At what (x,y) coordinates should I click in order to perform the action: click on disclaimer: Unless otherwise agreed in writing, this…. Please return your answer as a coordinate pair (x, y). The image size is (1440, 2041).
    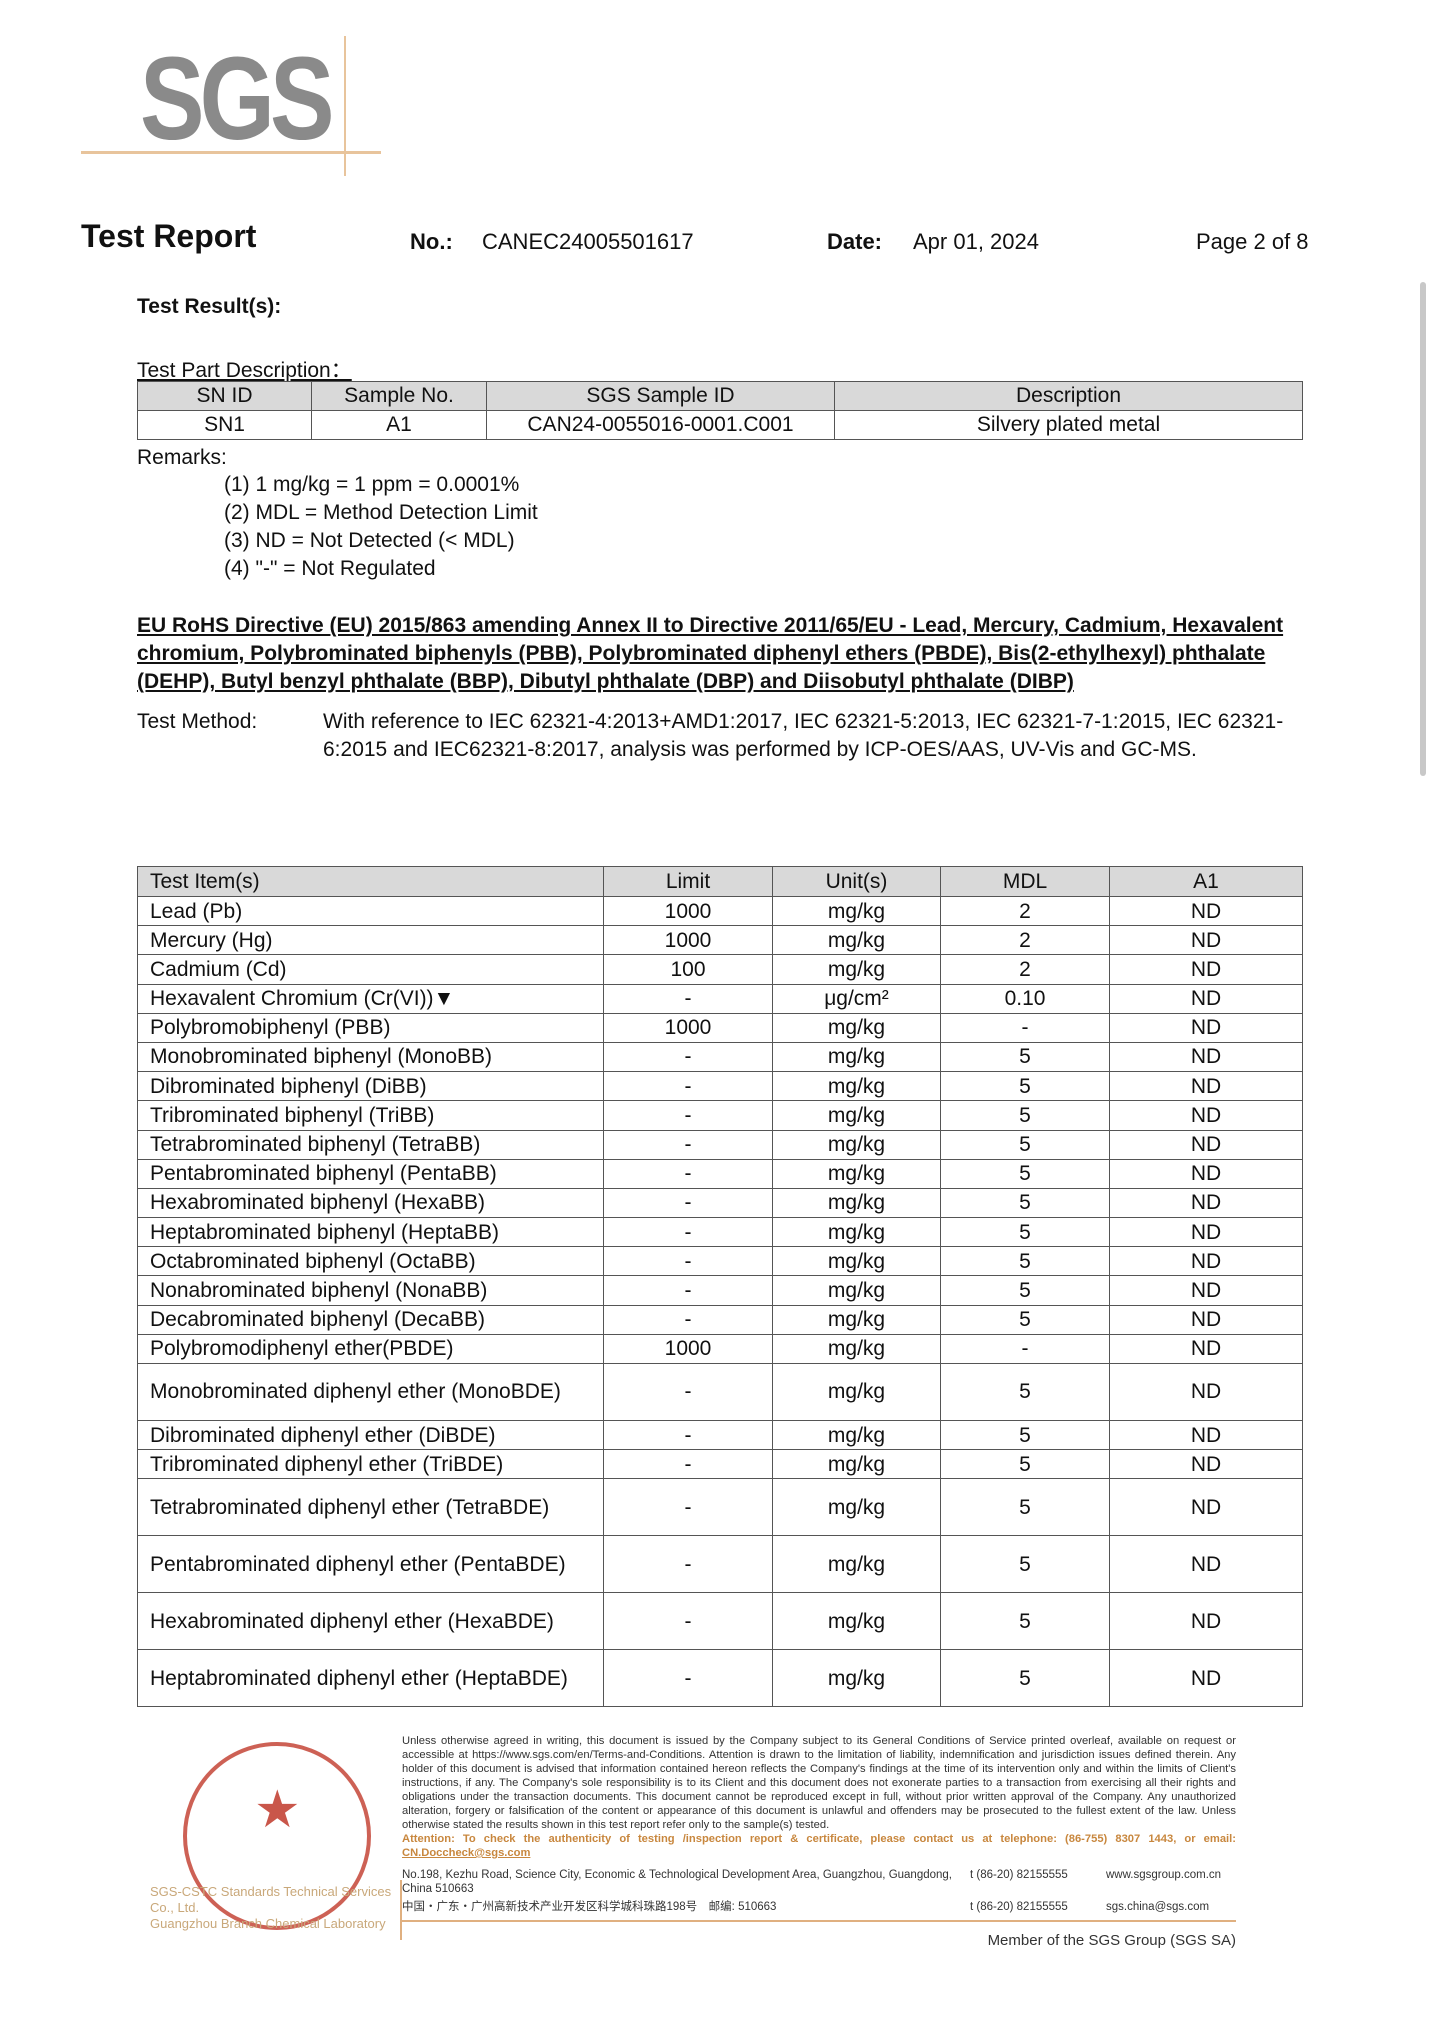
    Looking at the image, I should click on (819, 1797).